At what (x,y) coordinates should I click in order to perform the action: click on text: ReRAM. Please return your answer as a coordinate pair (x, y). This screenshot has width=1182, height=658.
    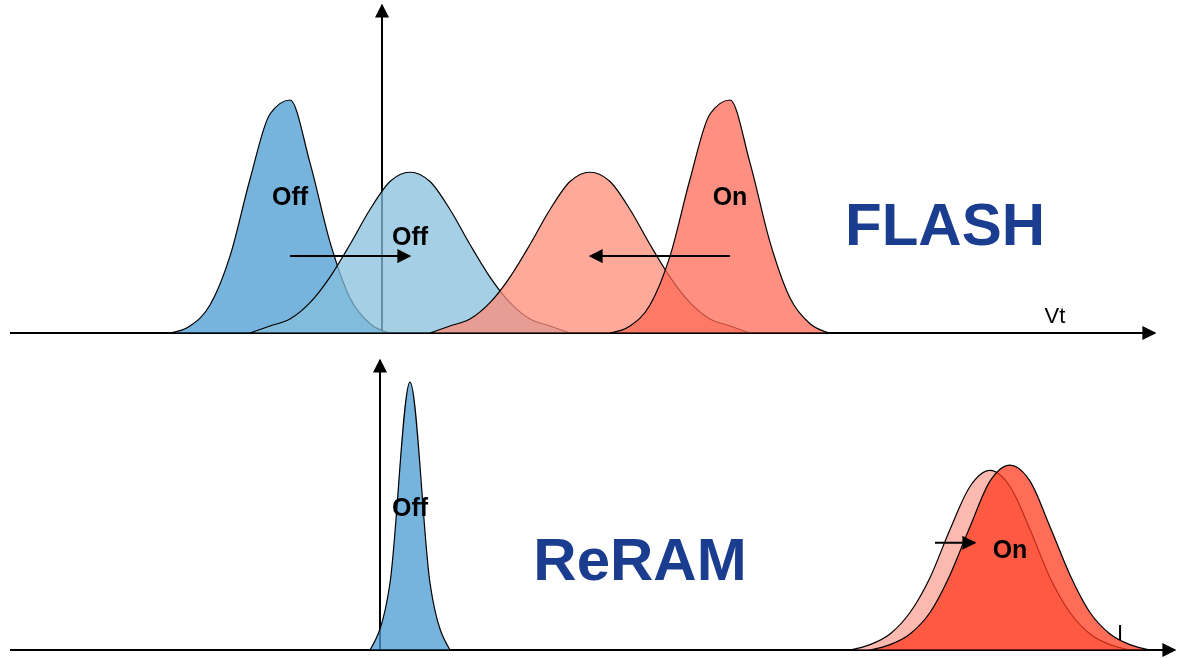
    Looking at the image, I should click on (640, 559).